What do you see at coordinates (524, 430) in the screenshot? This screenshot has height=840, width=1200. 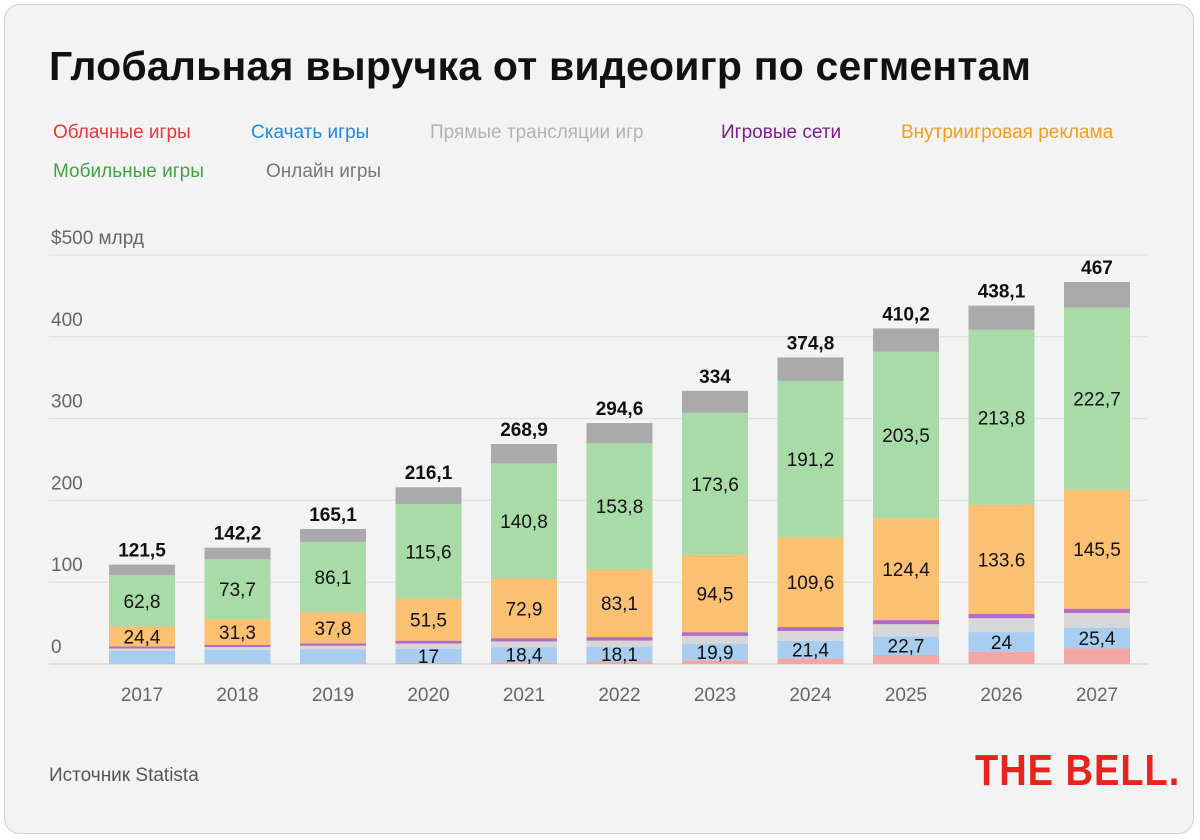 I see `total-label-2021: 268,9` at bounding box center [524, 430].